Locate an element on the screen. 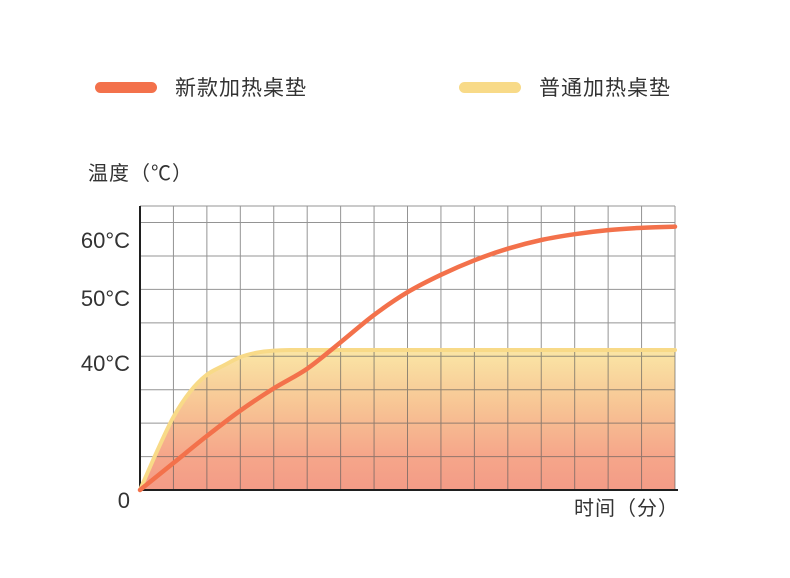 The height and width of the screenshot is (578, 790). y-tick-label-60: 60°C is located at coordinates (105, 240).